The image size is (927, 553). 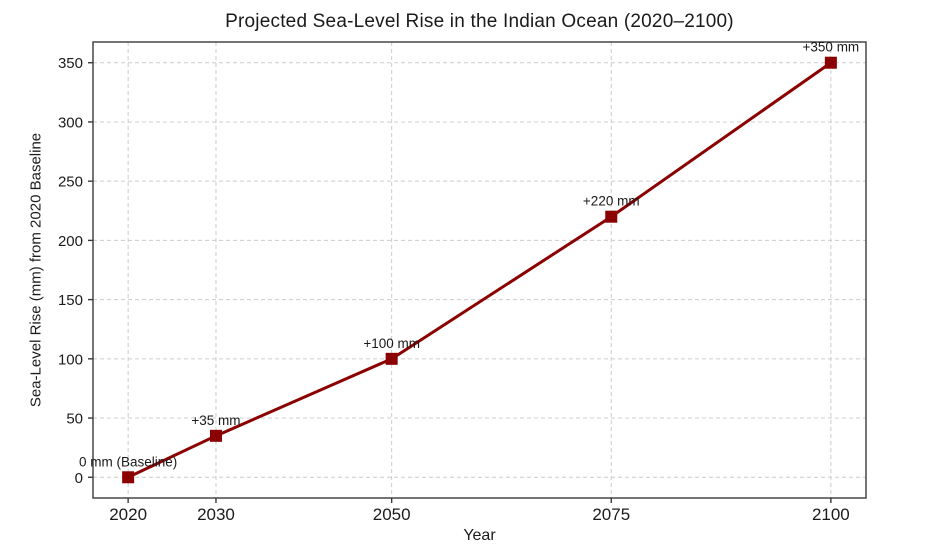 What do you see at coordinates (392, 514) in the screenshot?
I see `x-tick-label: 2050` at bounding box center [392, 514].